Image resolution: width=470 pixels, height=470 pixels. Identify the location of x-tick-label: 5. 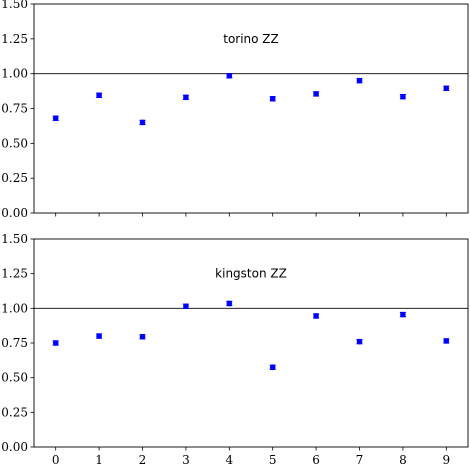
(273, 460).